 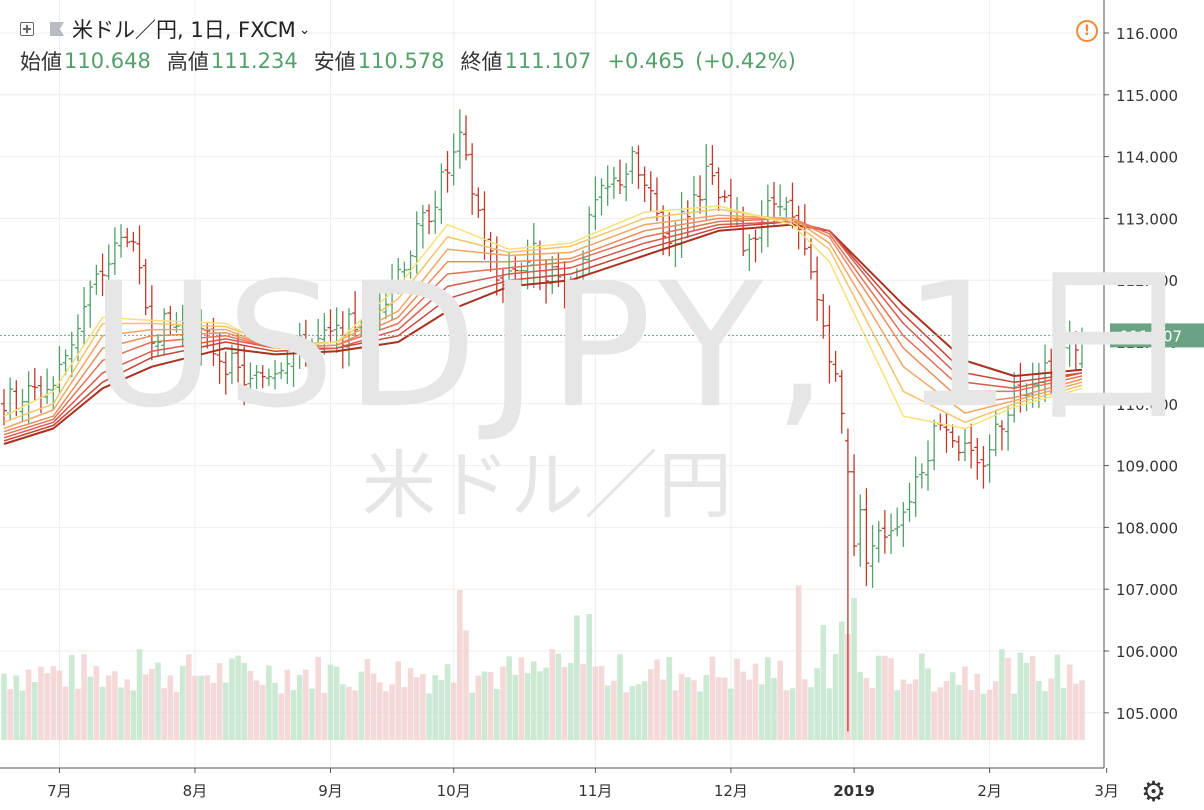 What do you see at coordinates (1147, 467) in the screenshot?
I see `y-tick-label: 109.000` at bounding box center [1147, 467].